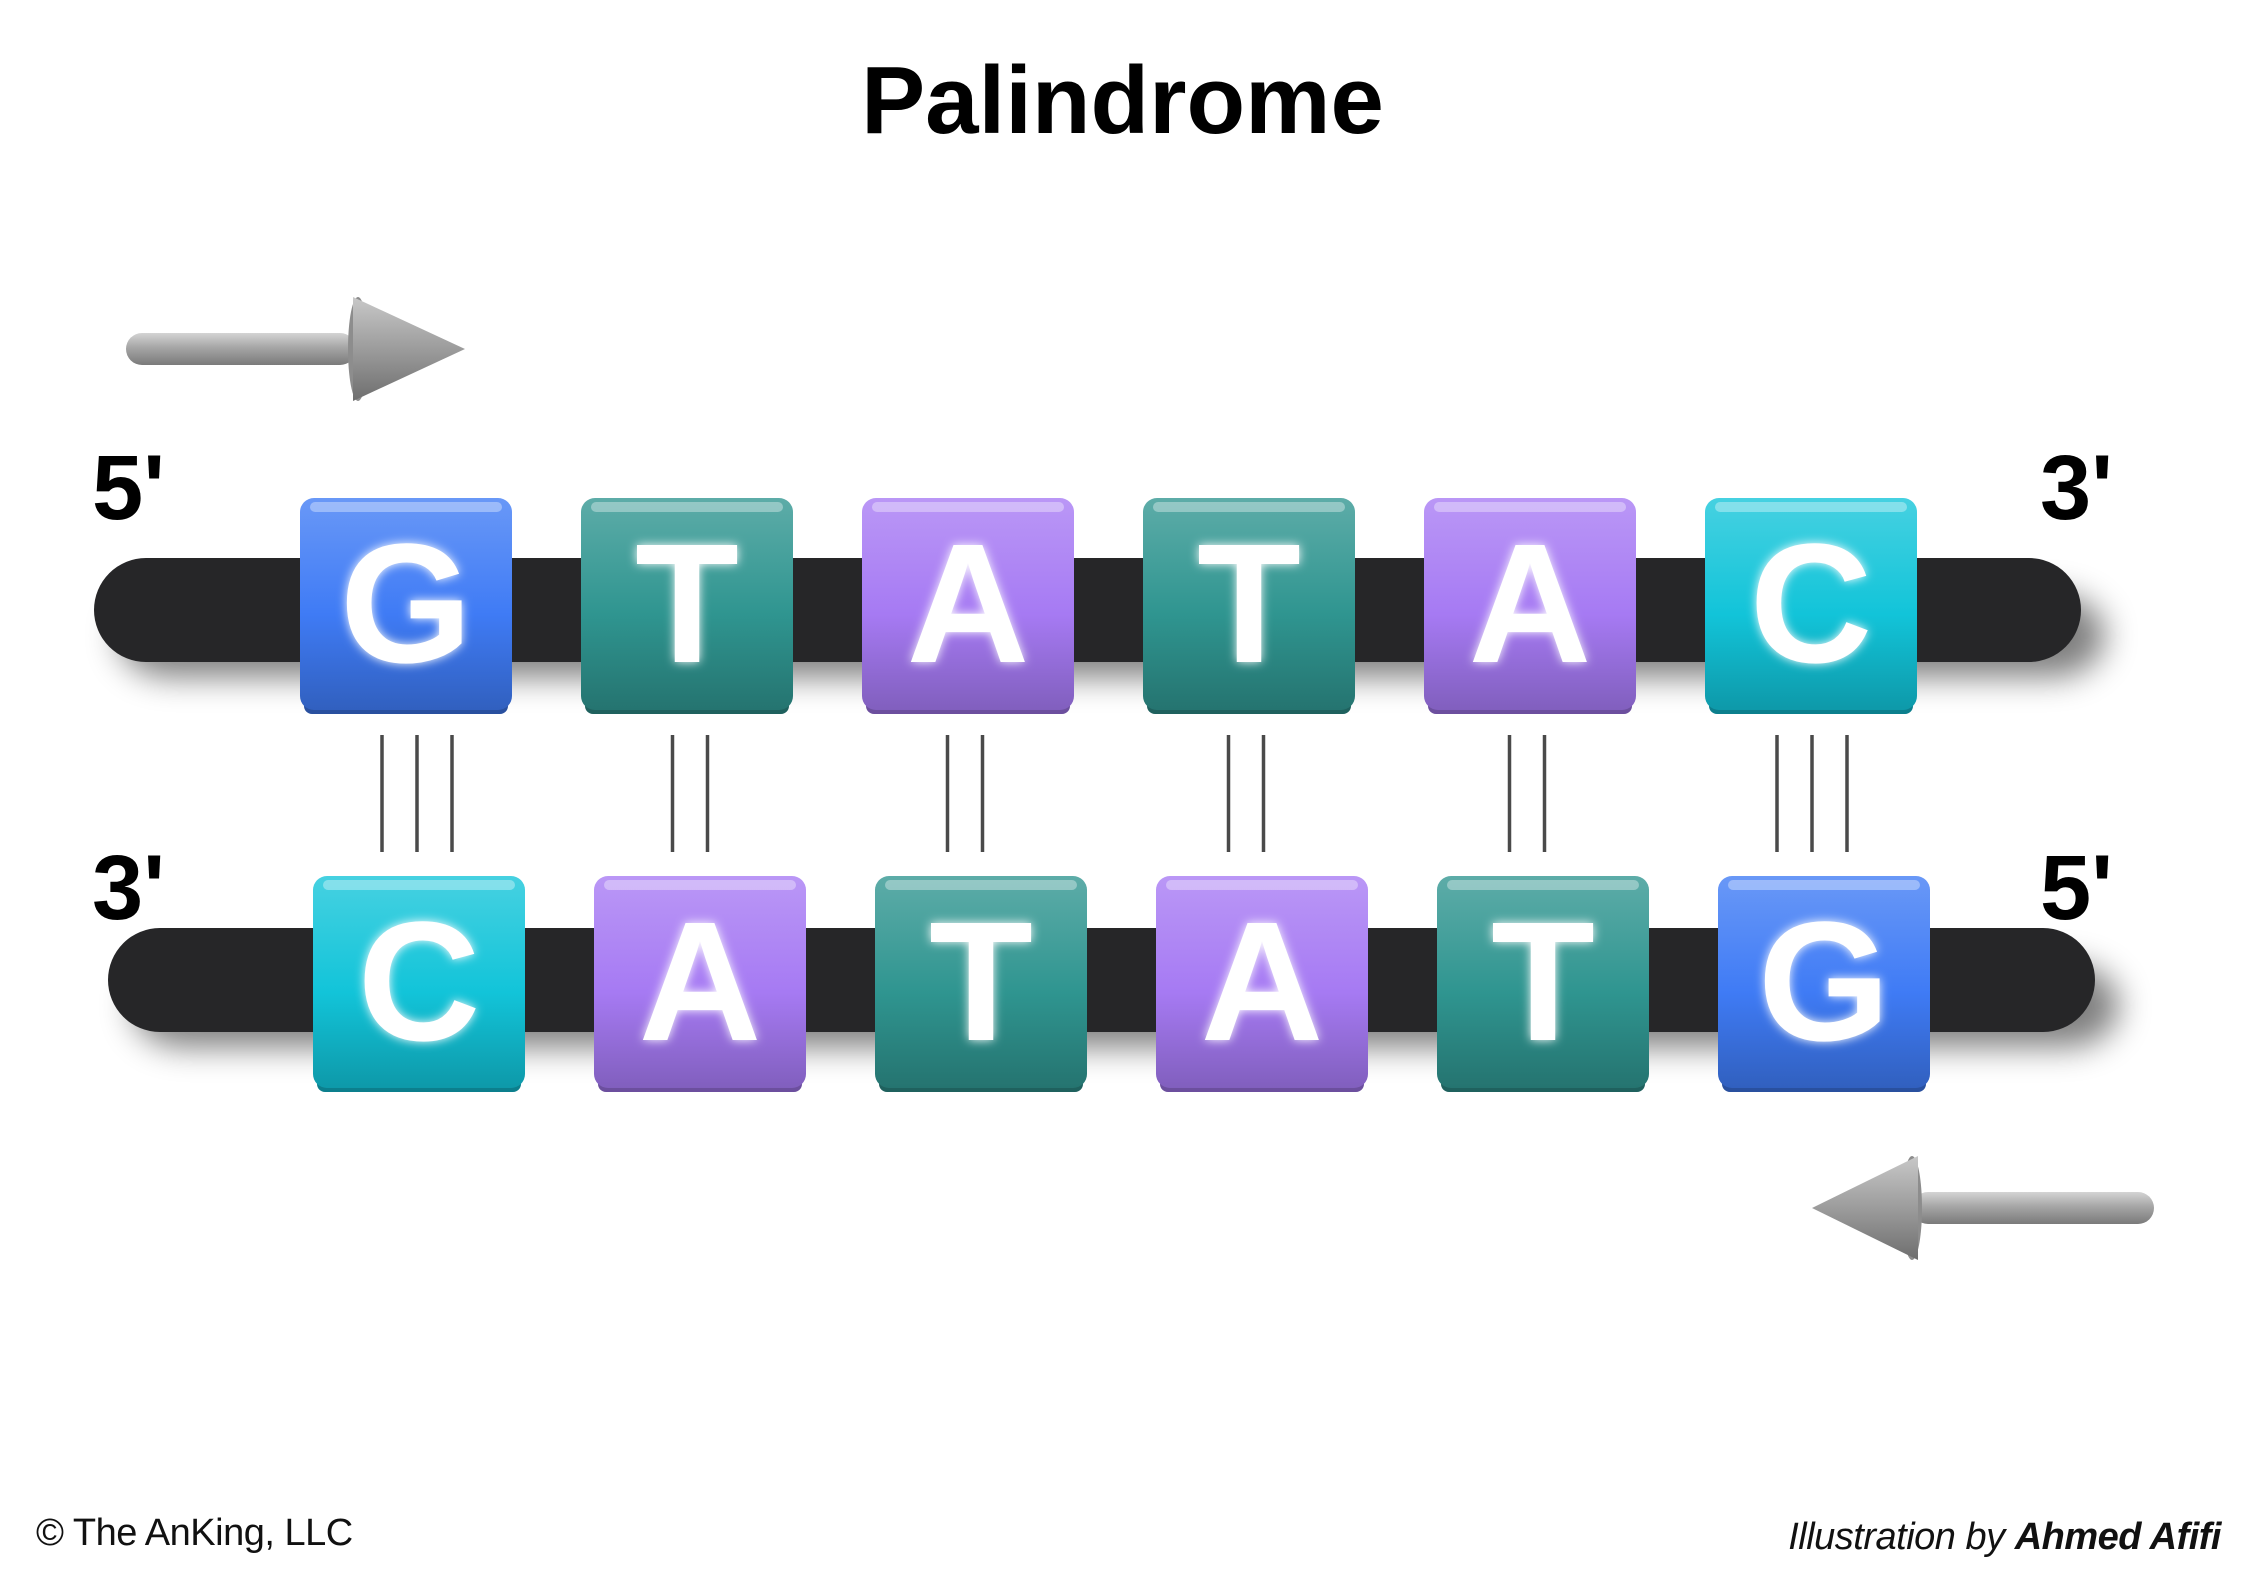  I want to click on credit-prefix: Illustration by, so click(1896, 1537).